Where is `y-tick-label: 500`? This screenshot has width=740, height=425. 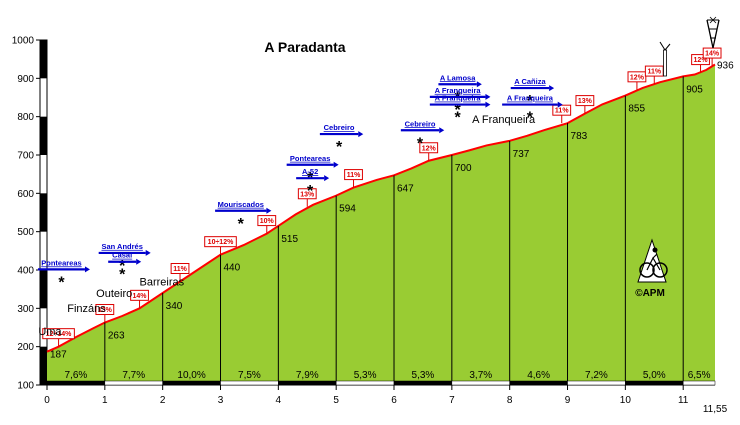 y-tick-label: 500 is located at coordinates (25, 232).